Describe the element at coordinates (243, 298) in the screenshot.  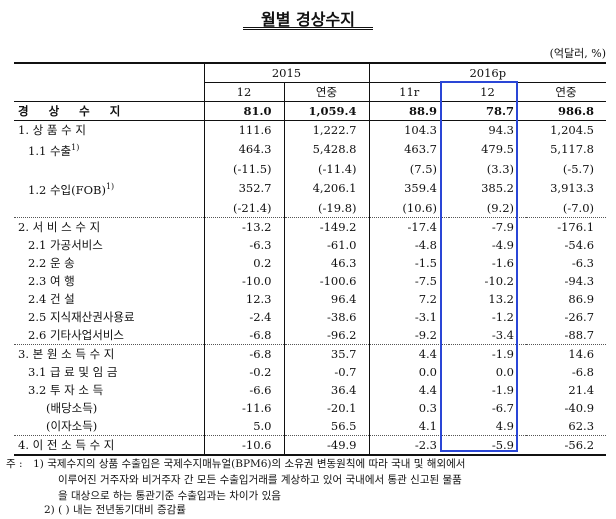
I see `cell-value: 12.3` at that location.